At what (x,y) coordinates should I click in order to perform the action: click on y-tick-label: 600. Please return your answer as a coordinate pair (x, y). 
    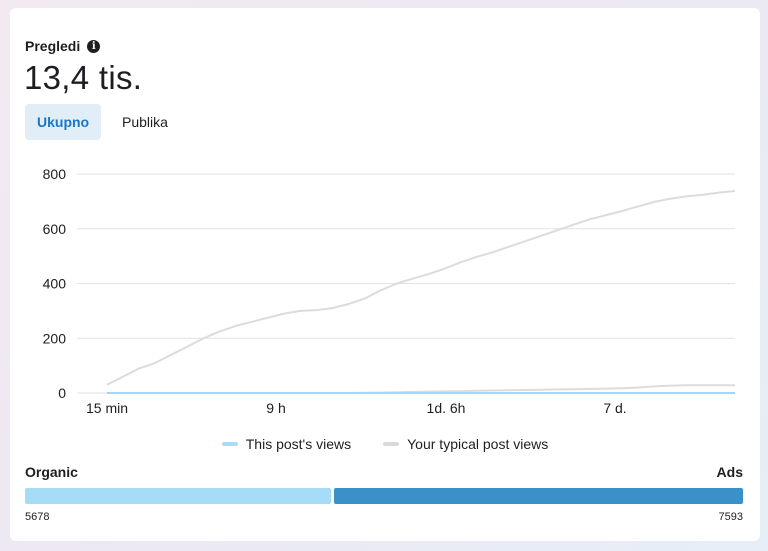
    Looking at the image, I should click on (55, 229).